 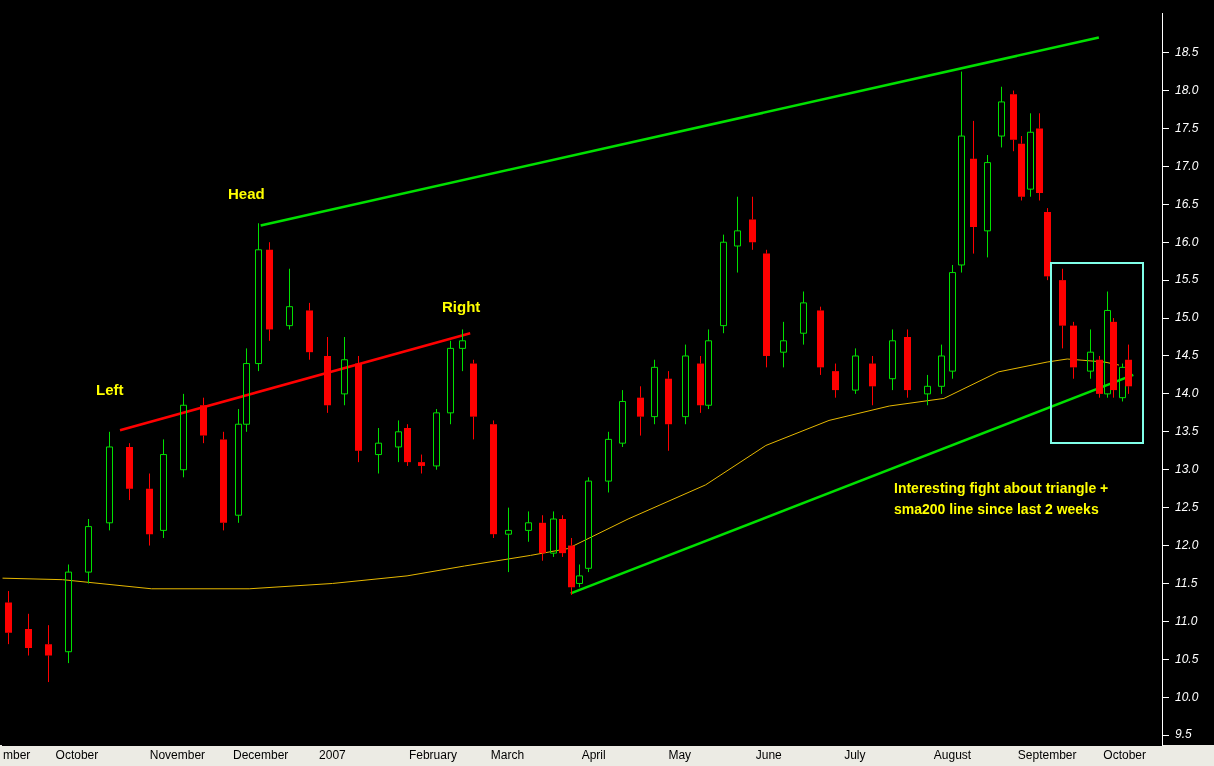 What do you see at coordinates (1187, 127) in the screenshot?
I see `y-tick-label: 17.5` at bounding box center [1187, 127].